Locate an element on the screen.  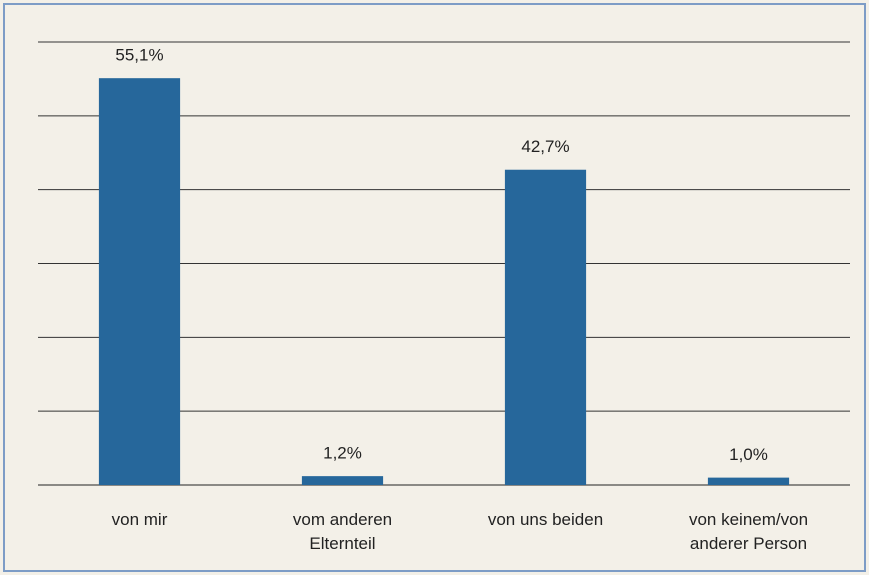
x-tick-label: von keinem/von anderer Person is located at coordinates (748, 531).